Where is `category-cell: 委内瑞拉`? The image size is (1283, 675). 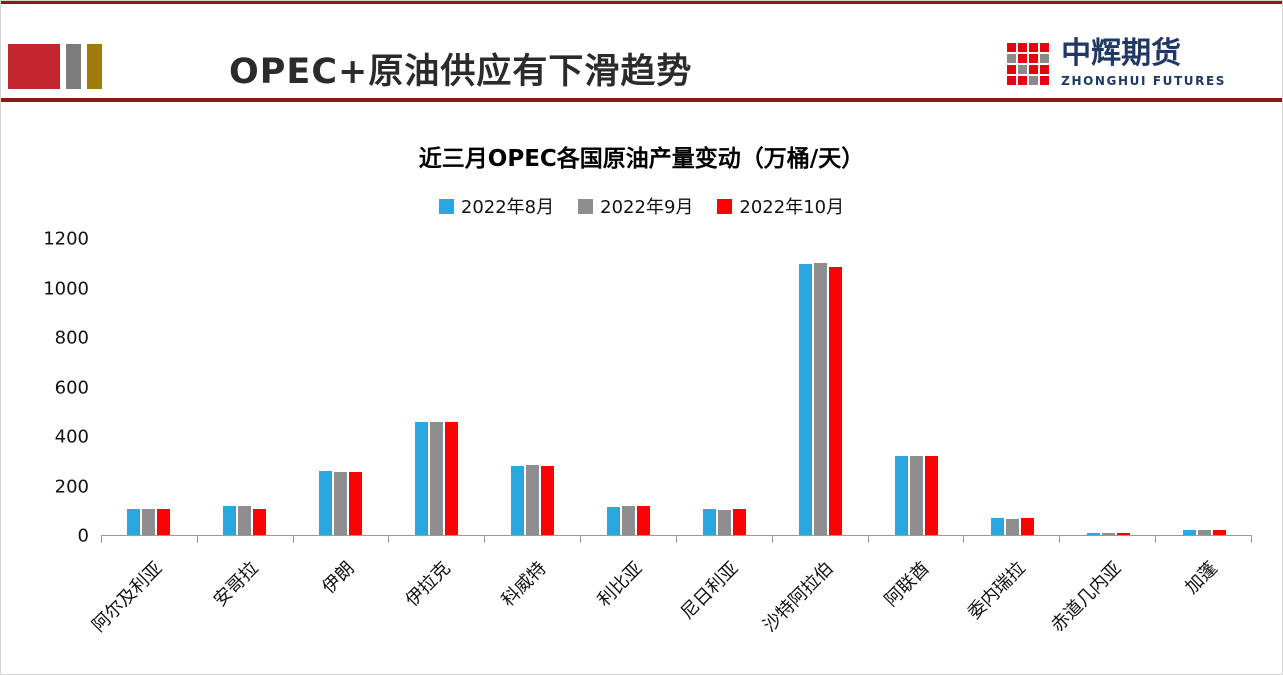 category-cell: 委内瑞拉 is located at coordinates (1012, 602).